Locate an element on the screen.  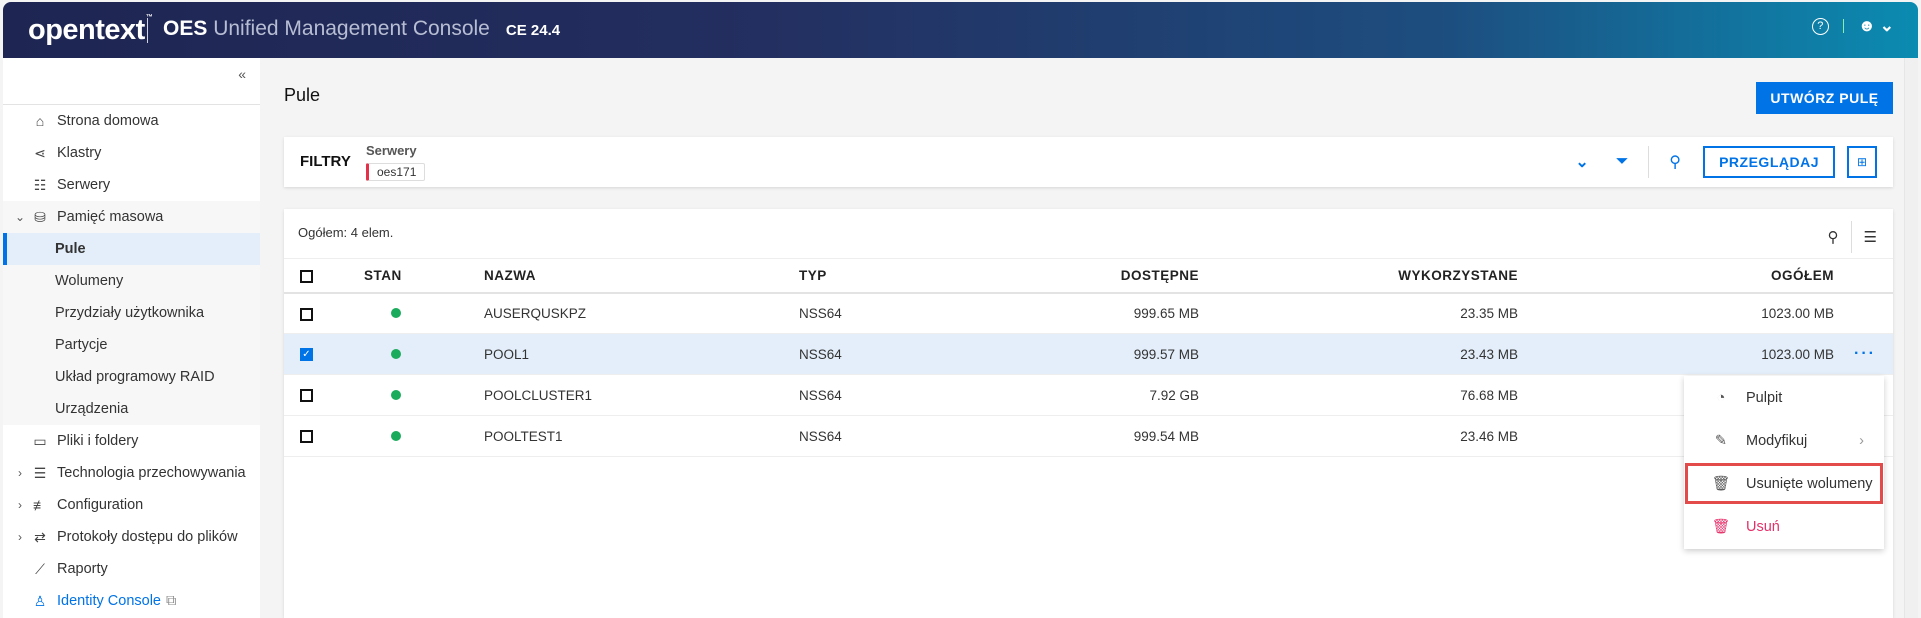
menu-item-modify: ✎ Modyfikuj › is located at coordinates (1784, 440).